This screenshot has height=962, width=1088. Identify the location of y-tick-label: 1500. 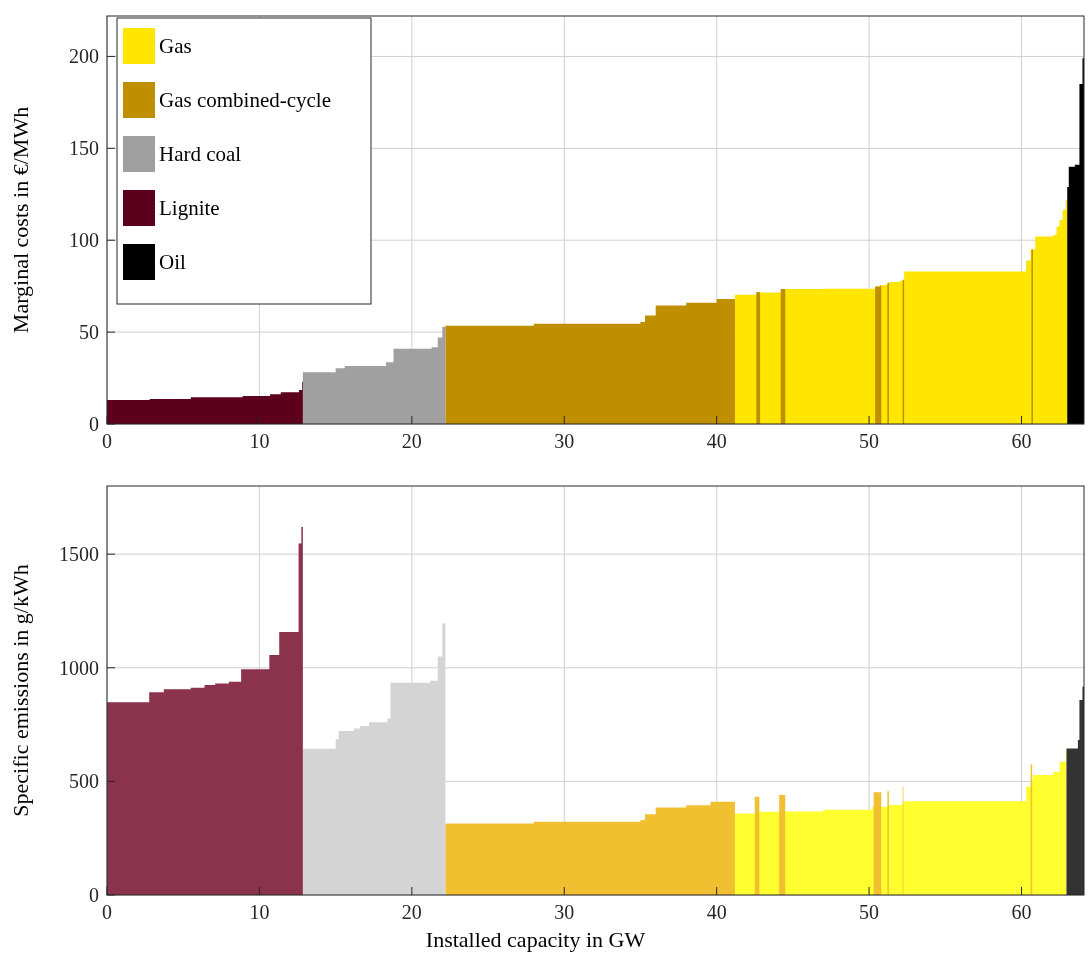
(79, 554).